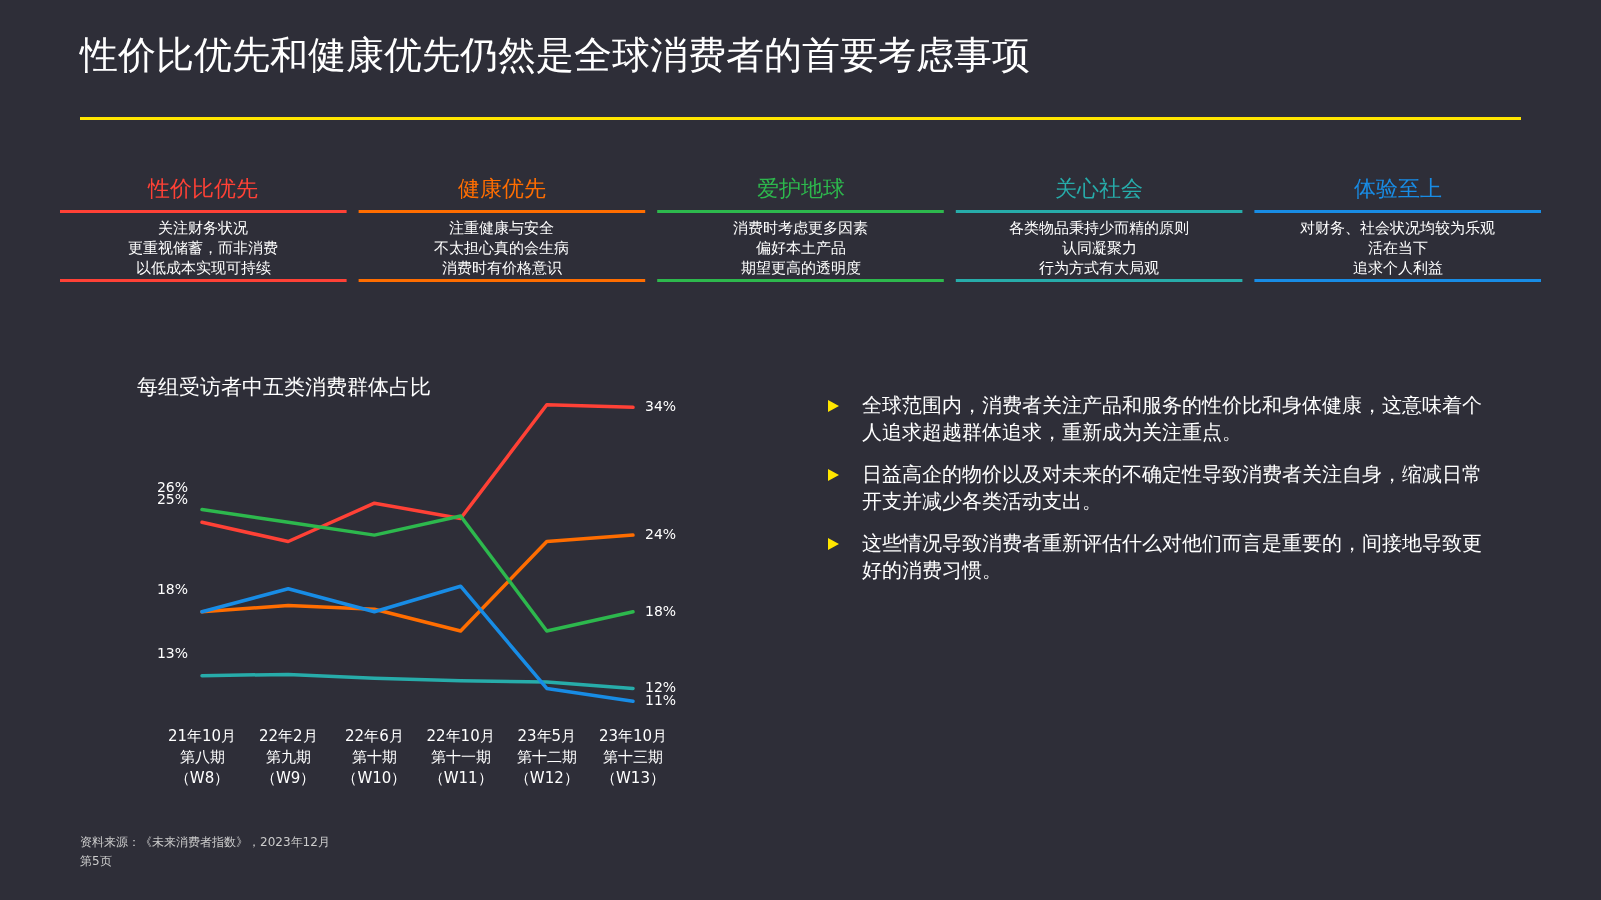 The image size is (1601, 900). I want to click on data-label: 24%, so click(661, 534).